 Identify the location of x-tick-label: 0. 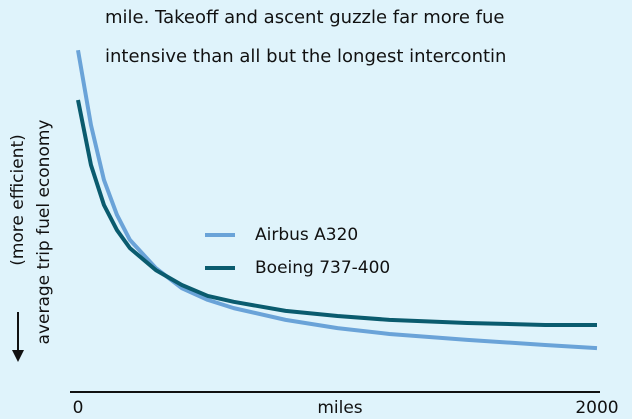
(78, 408).